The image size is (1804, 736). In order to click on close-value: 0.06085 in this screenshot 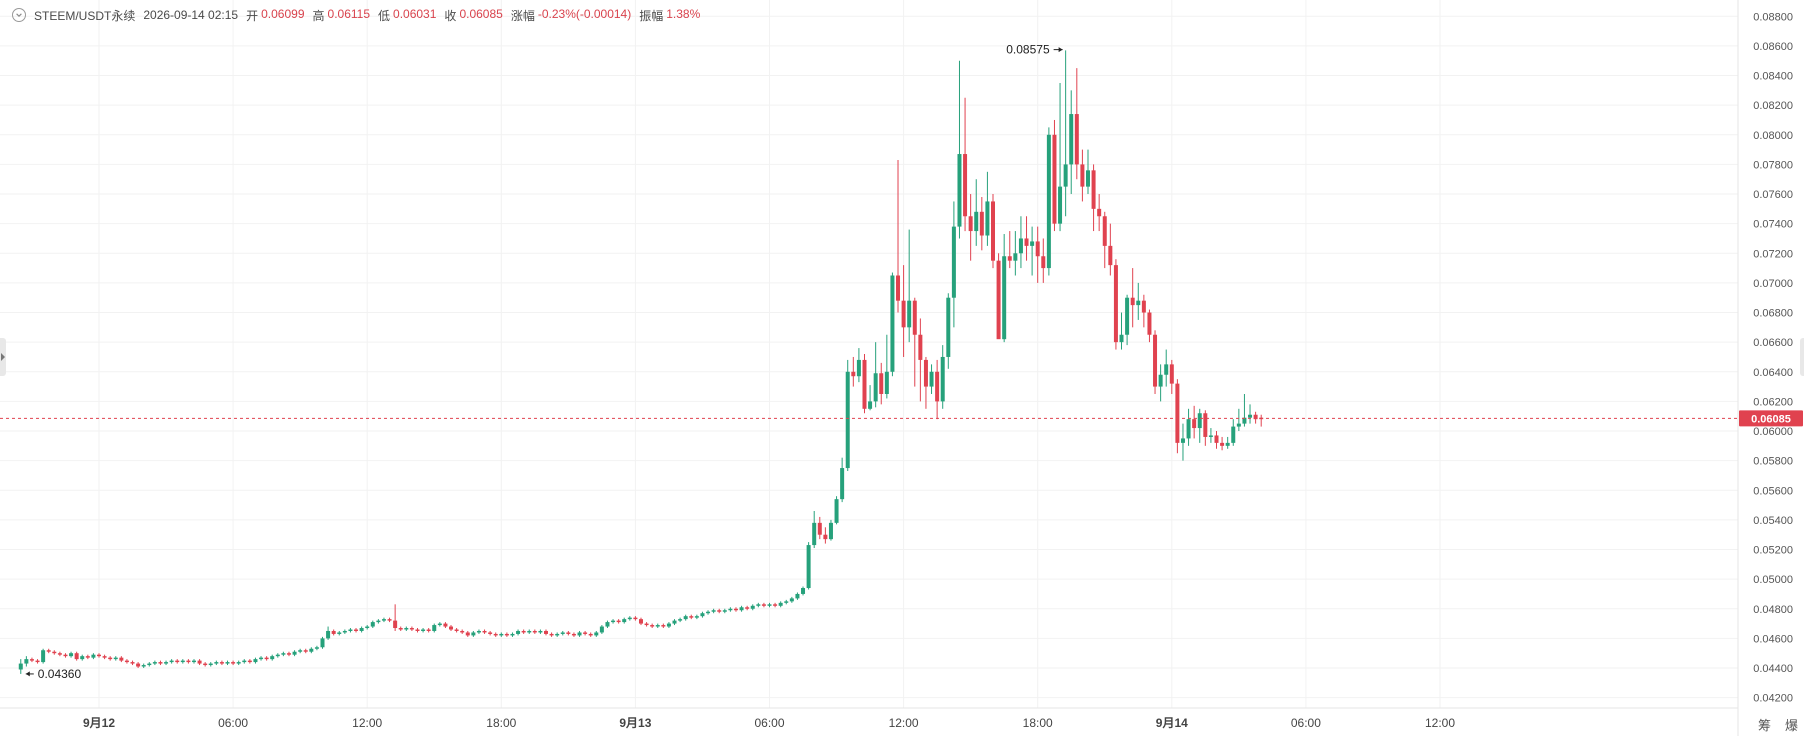, I will do `click(481, 13)`.